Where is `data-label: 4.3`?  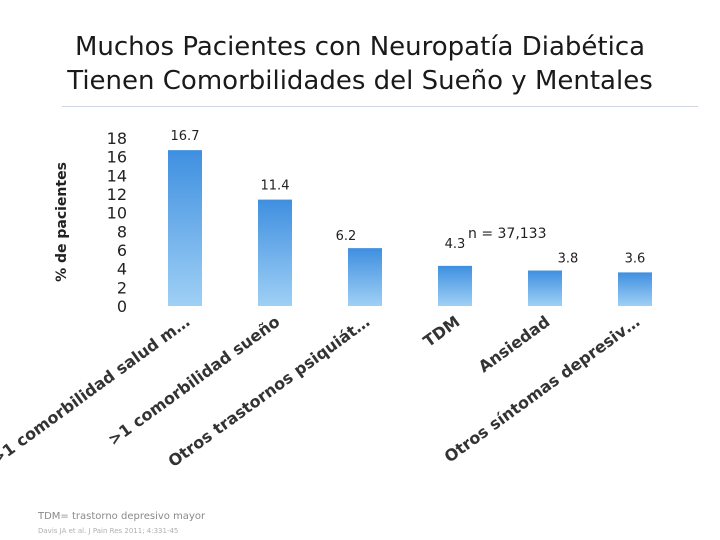 data-label: 4.3 is located at coordinates (455, 244).